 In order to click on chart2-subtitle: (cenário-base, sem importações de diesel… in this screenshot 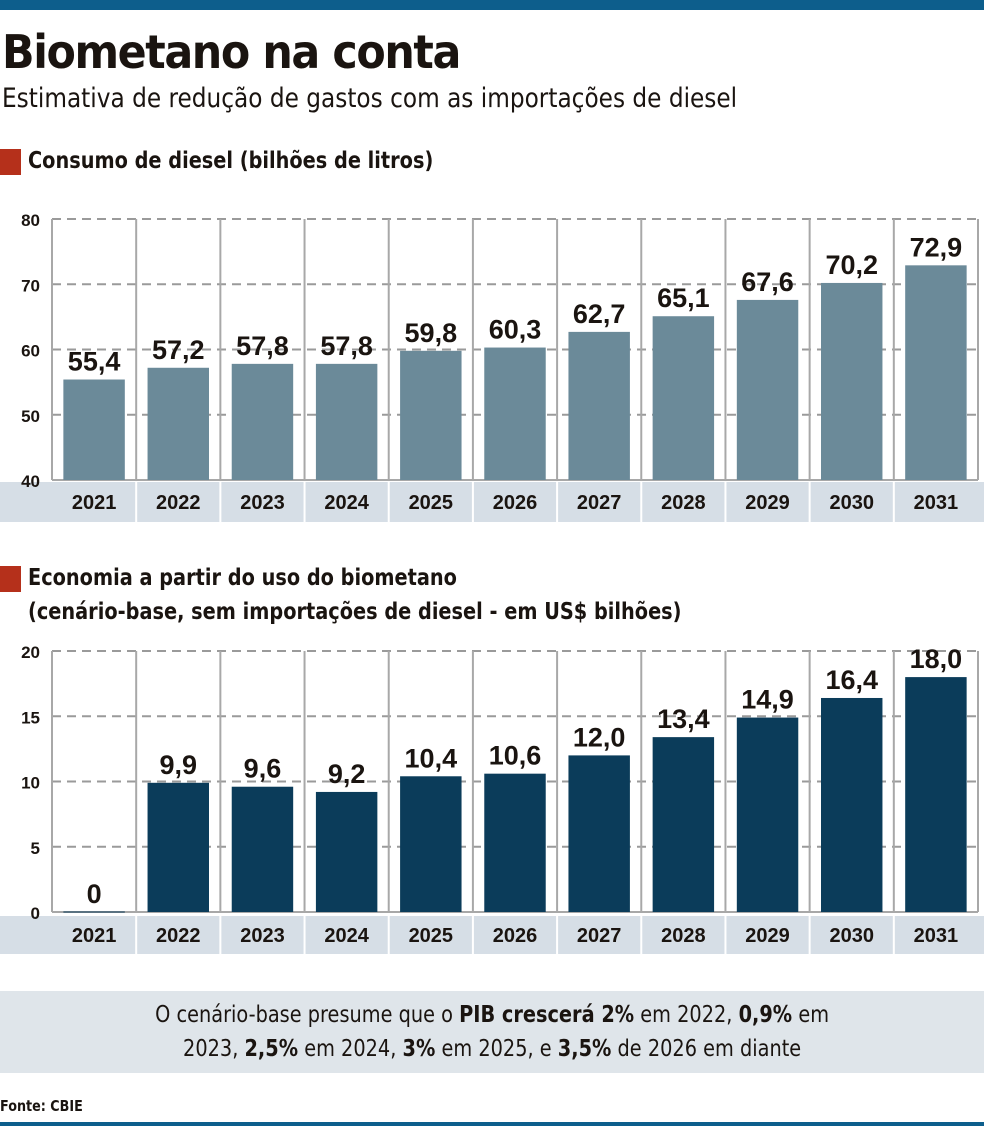, I will do `click(355, 612)`.